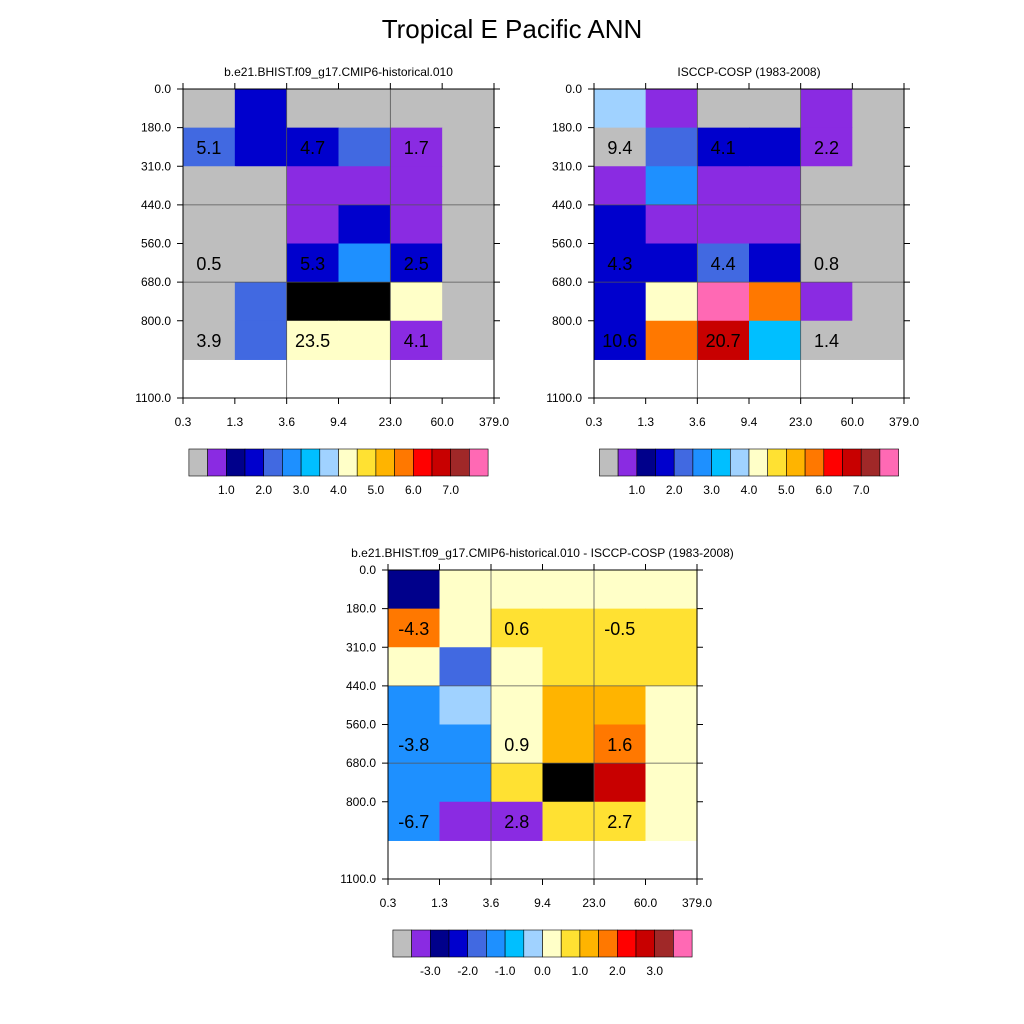  I want to click on x-tick-label: 3.6, so click(491, 903).